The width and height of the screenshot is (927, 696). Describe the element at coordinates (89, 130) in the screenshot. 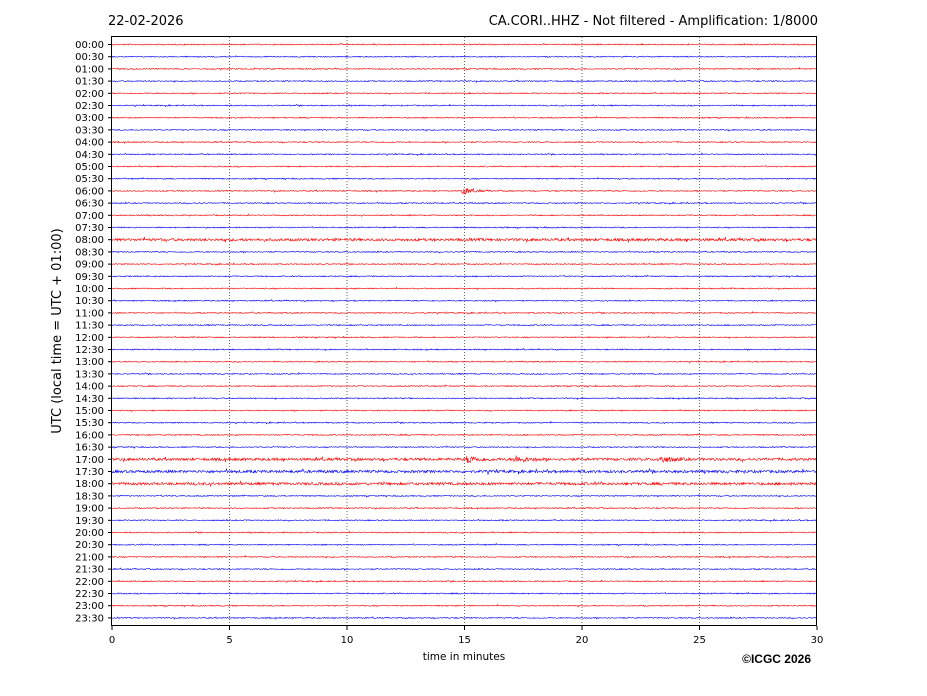

I see `row-label: 03:30` at that location.